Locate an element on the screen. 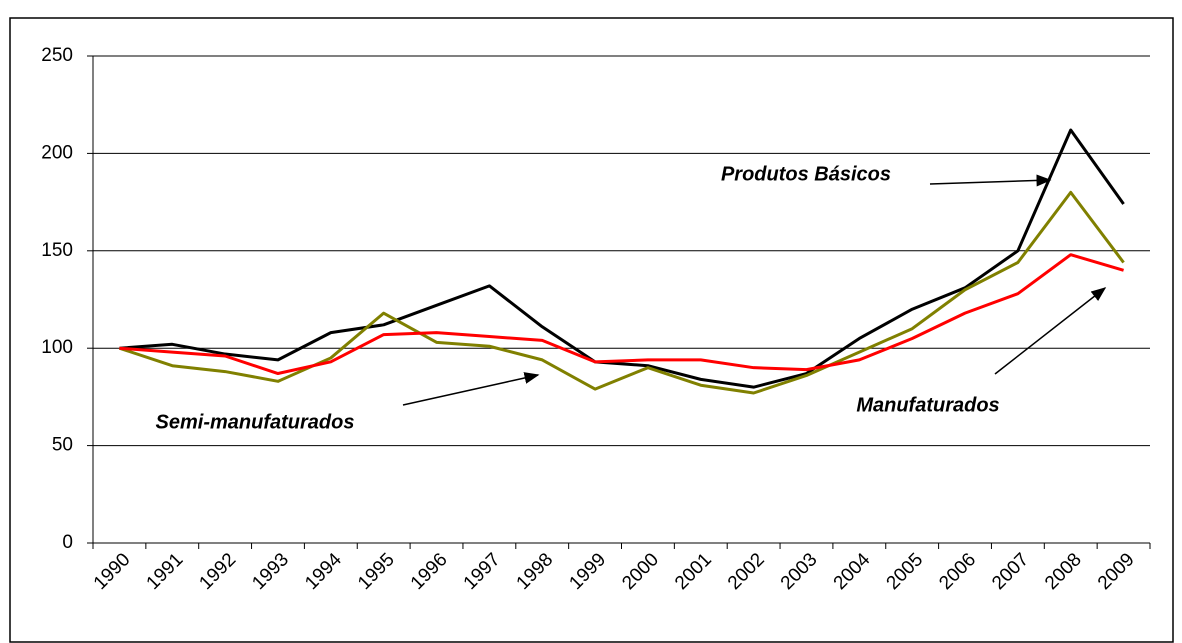 Image resolution: width=1182 pixels, height=643 pixels. x-tick-label: 2008 is located at coordinates (1063, 571).